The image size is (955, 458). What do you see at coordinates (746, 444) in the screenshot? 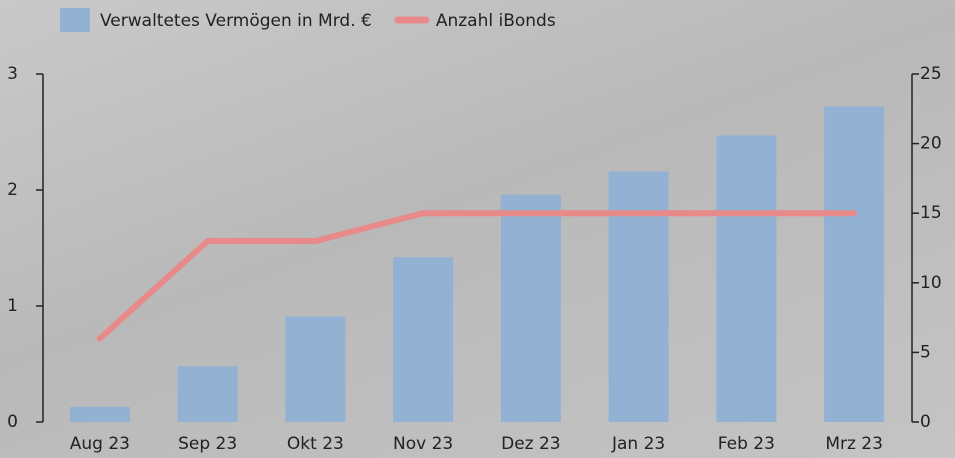
I see `x-tick-label: Feb 23` at bounding box center [746, 444].